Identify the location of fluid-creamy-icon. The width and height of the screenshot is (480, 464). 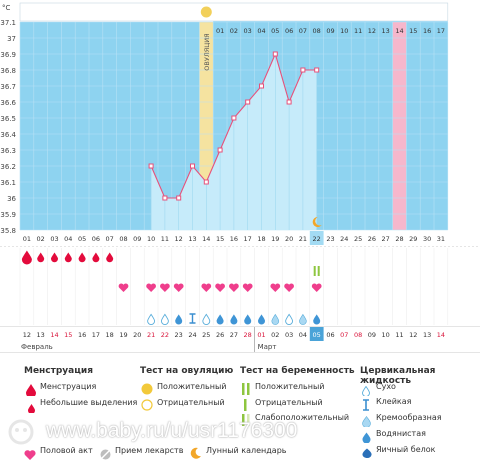
(366, 421).